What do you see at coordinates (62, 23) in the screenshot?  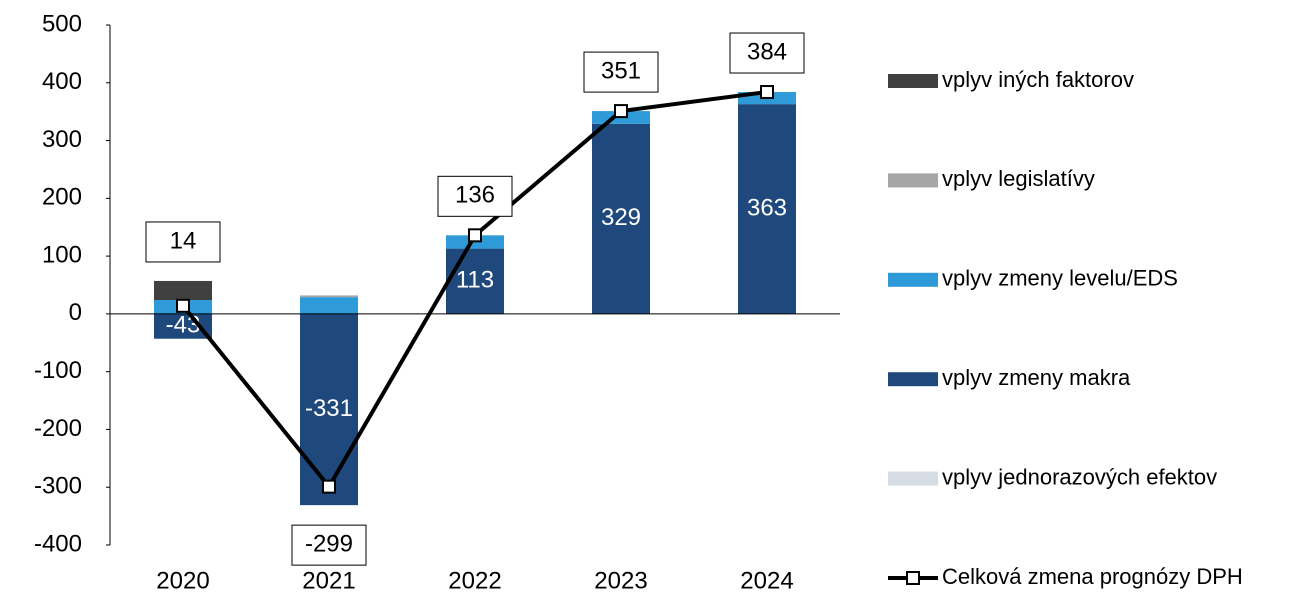 I see `y-tick-label: 500` at bounding box center [62, 23].